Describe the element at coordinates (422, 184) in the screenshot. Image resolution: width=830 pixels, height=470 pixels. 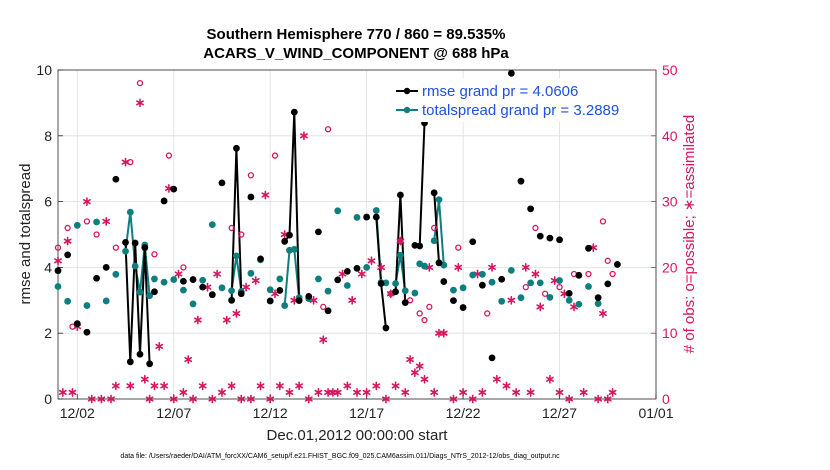
I see `rmse-line-segment` at that location.